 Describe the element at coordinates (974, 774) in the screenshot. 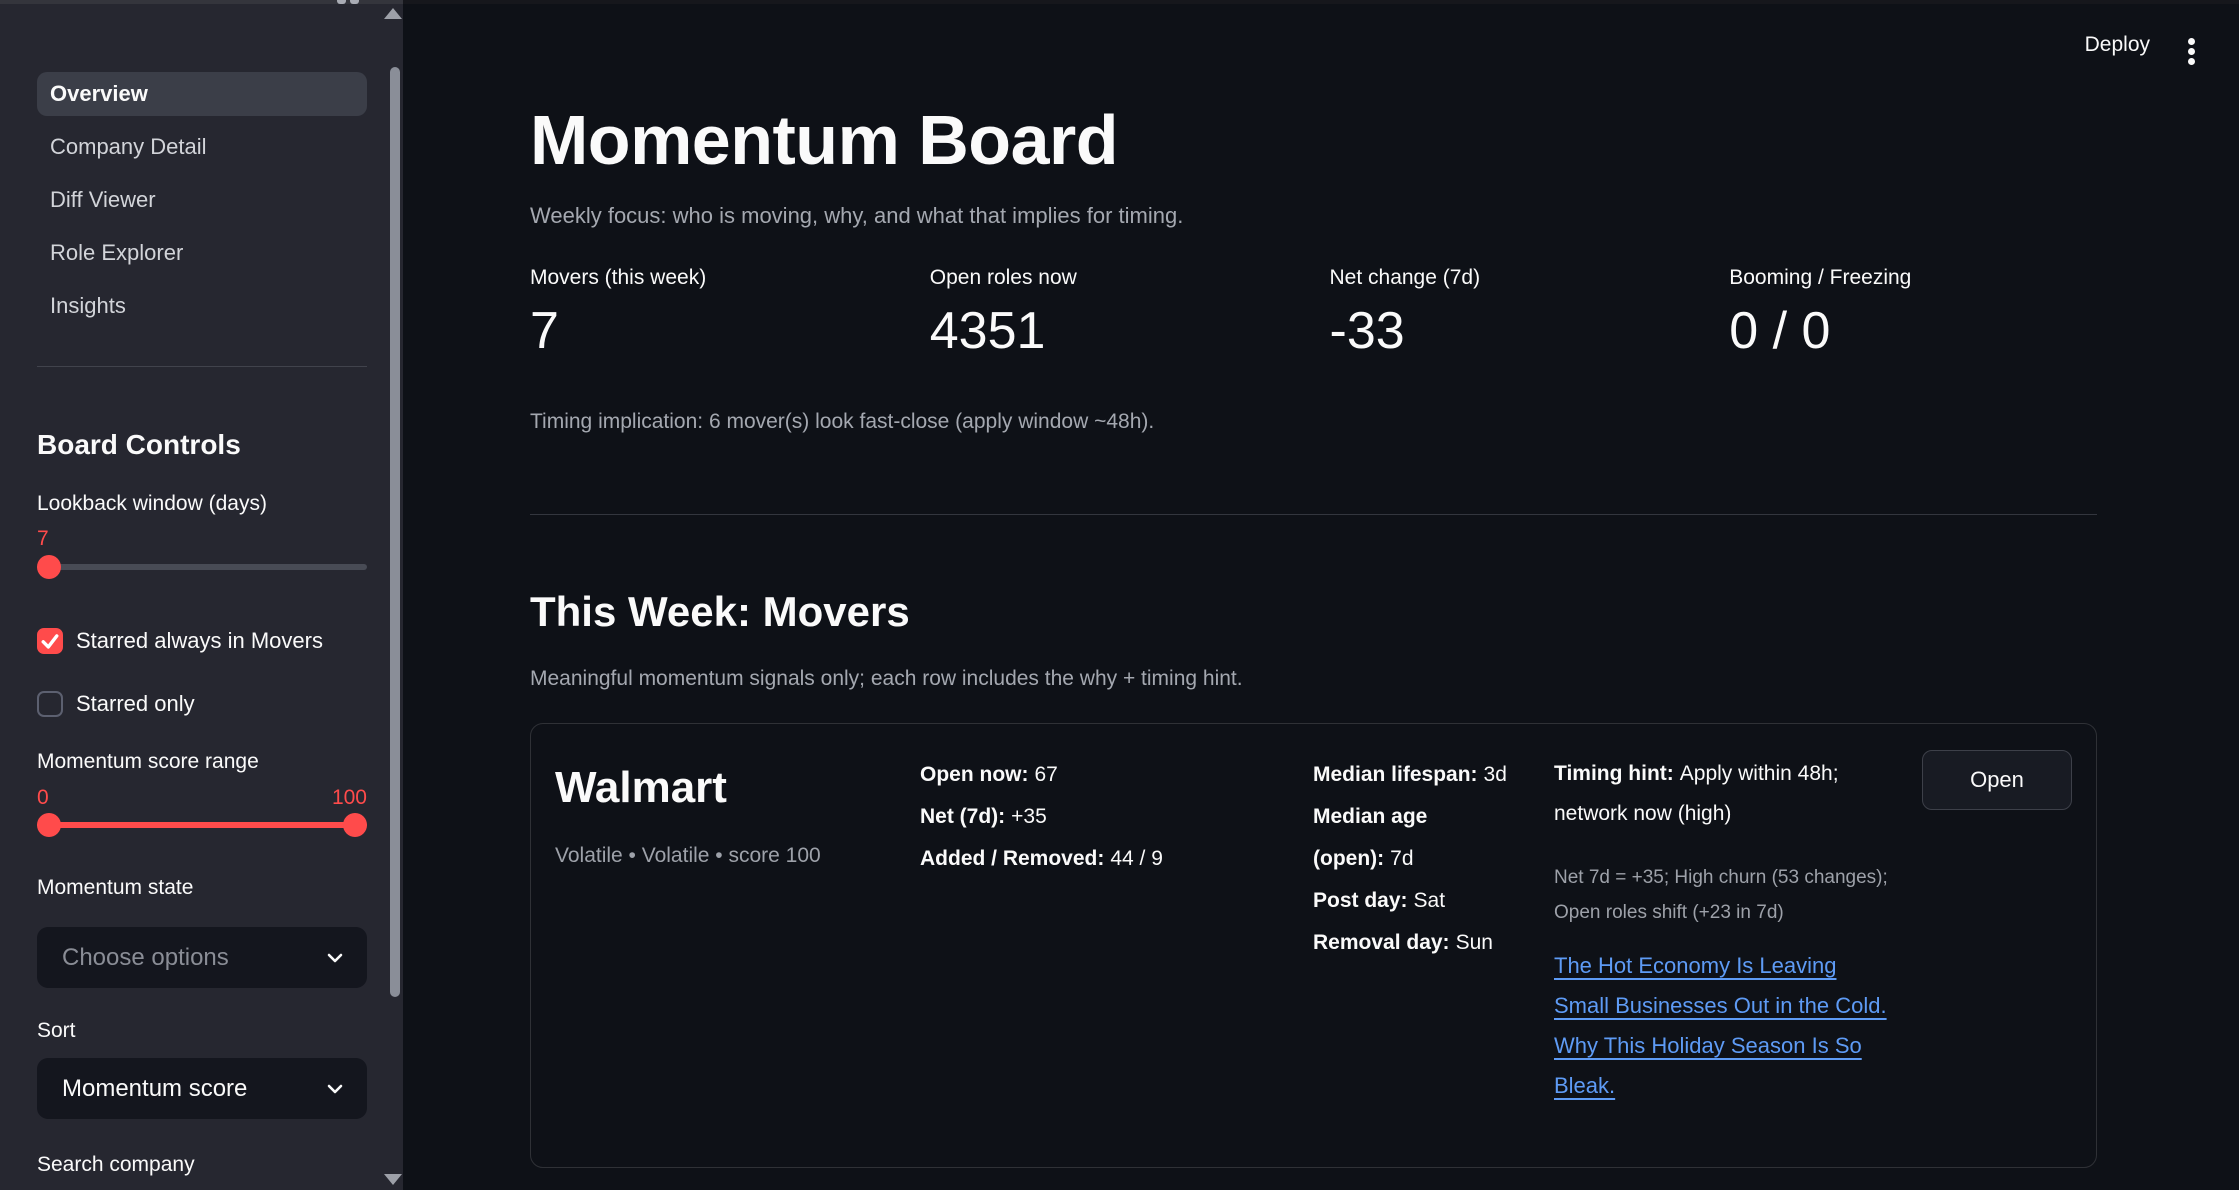

I see `stat-label: Open now:` at that location.